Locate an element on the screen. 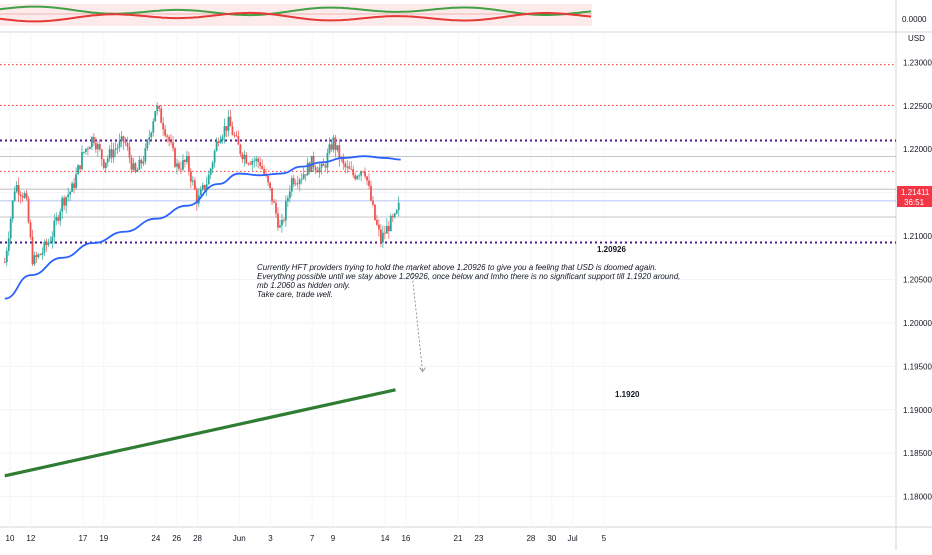  price-tick-label: 1.20500 is located at coordinates (917, 280).